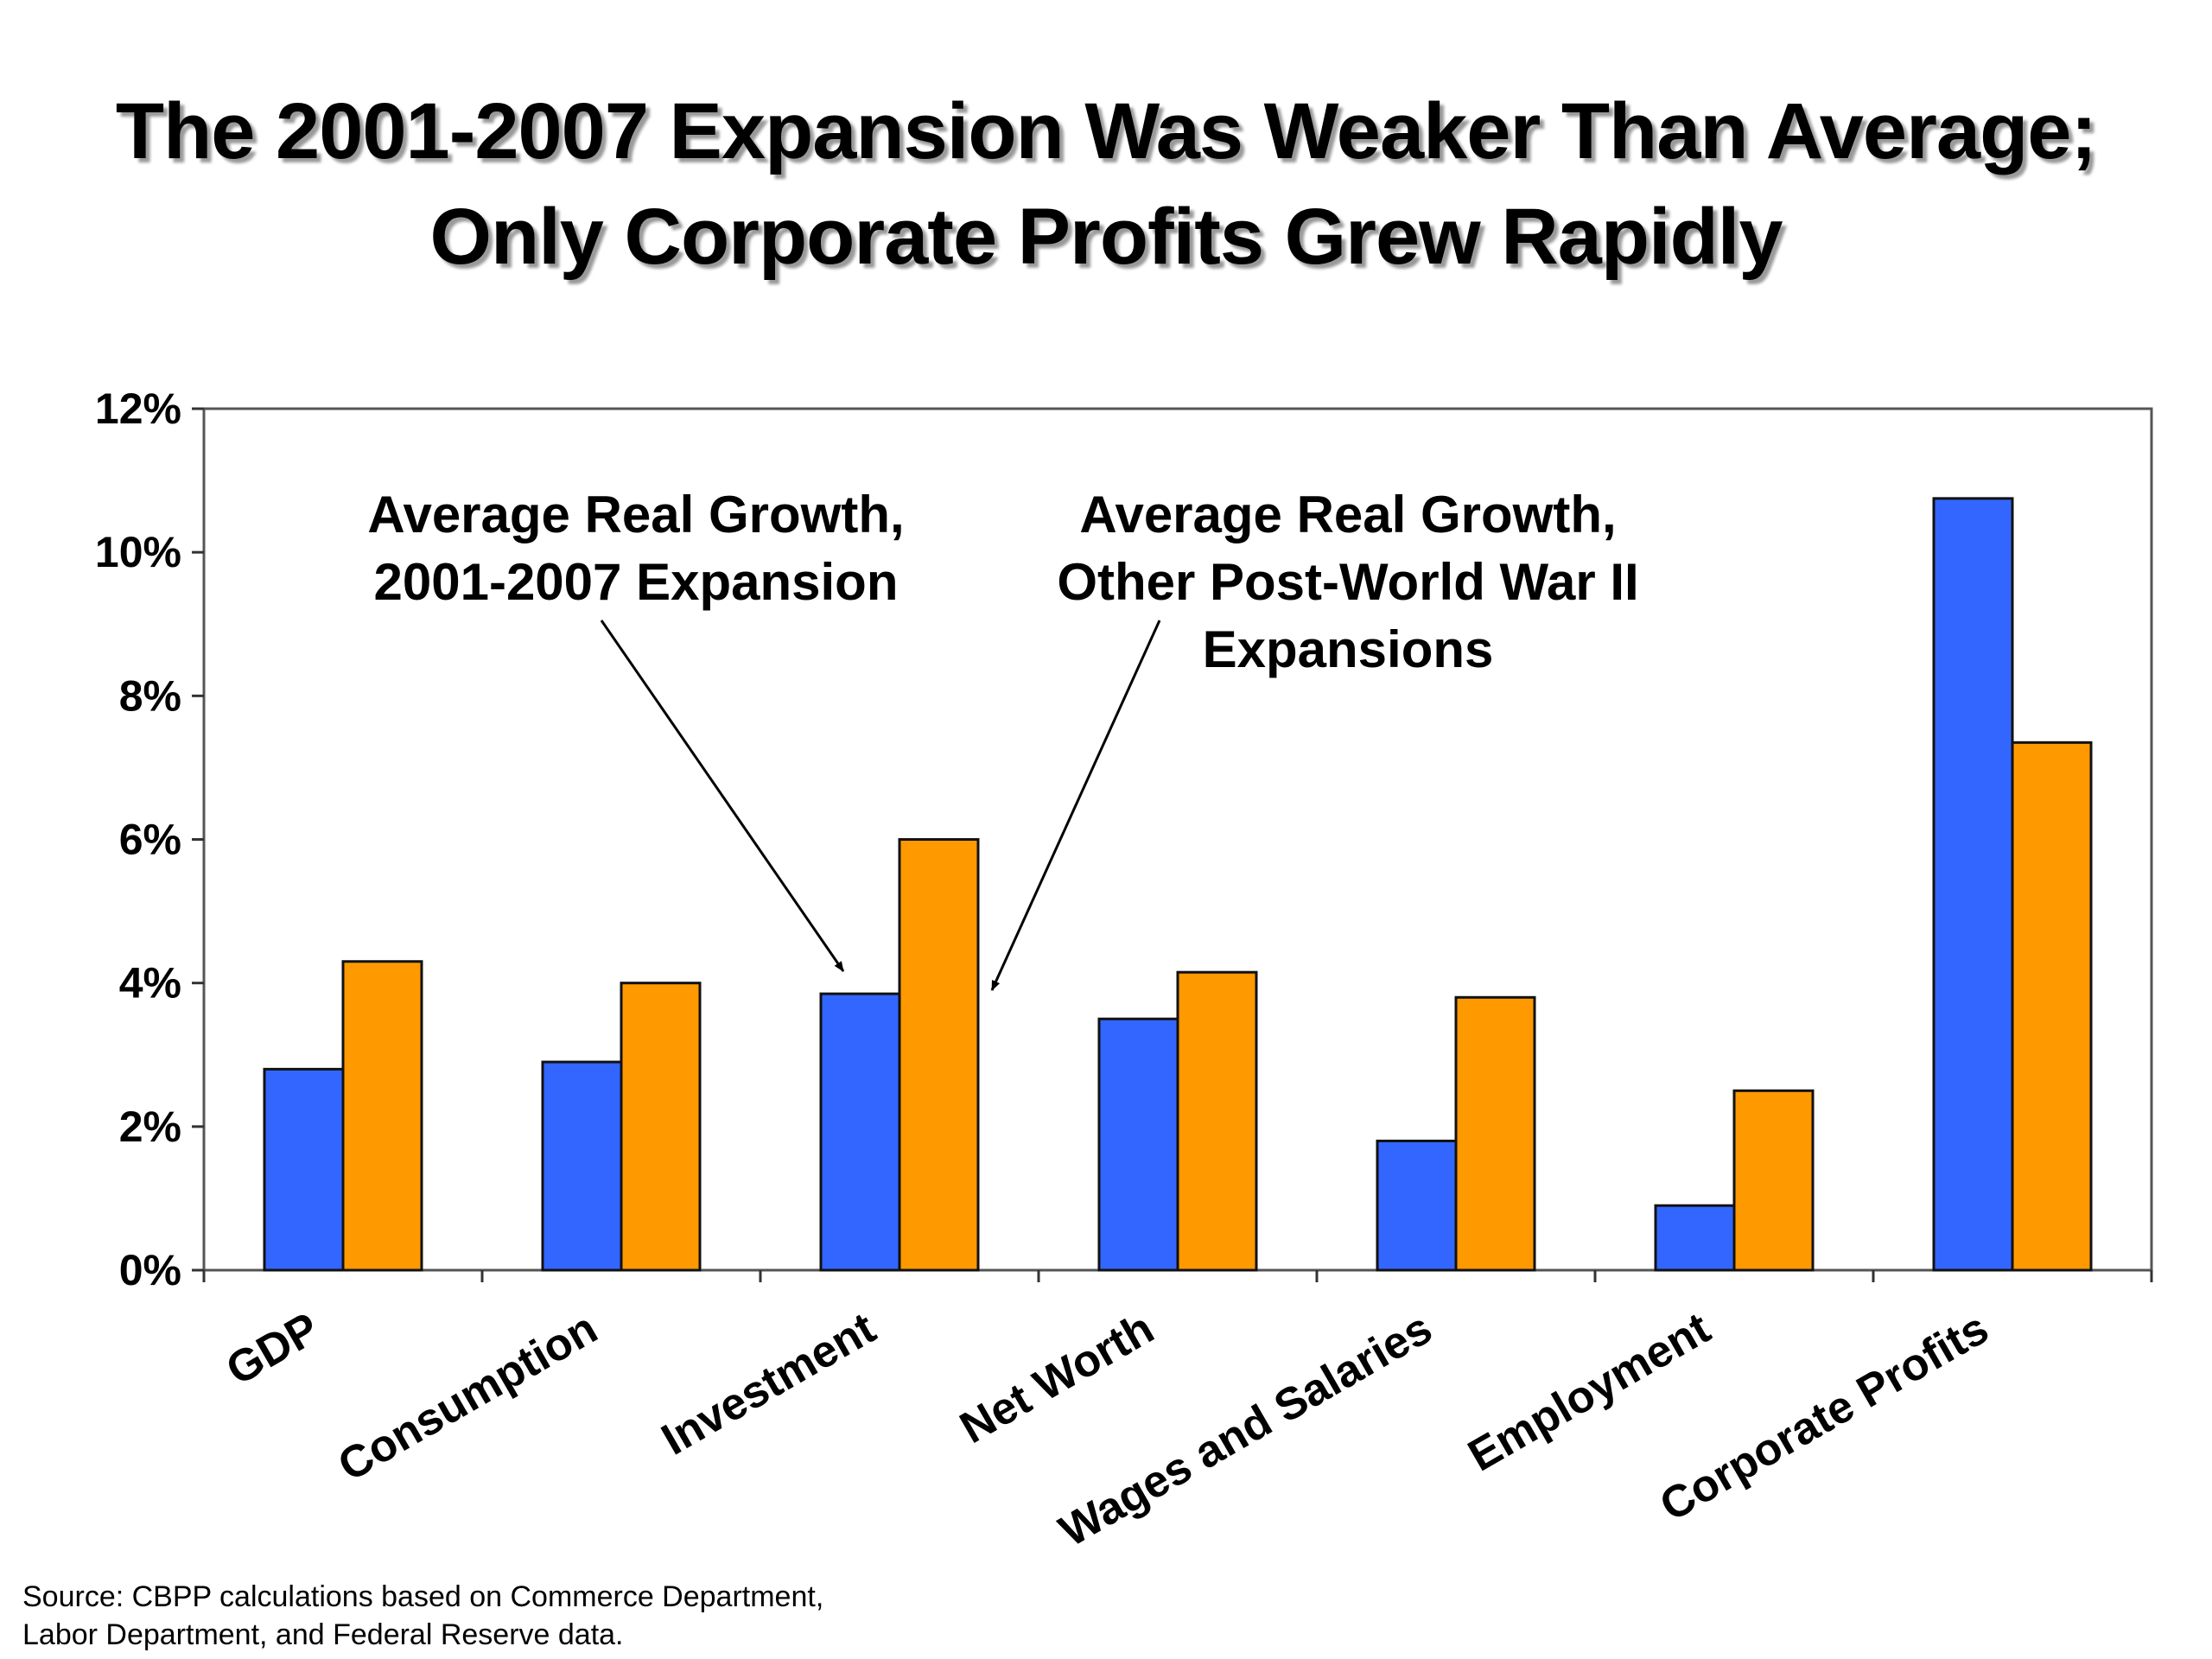 This screenshot has width=2212, height=1659. I want to click on x-category-label: Investment, so click(768, 1384).